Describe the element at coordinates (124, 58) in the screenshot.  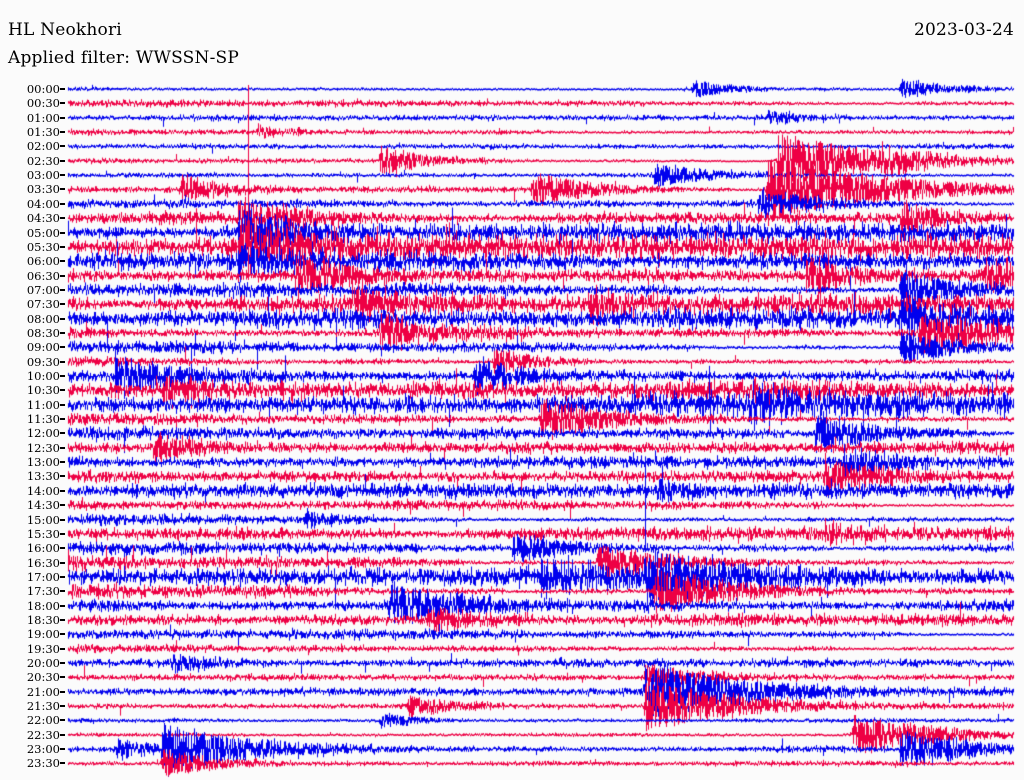
I see `applied-filter-label: Applied filter: WWSSN-SP` at that location.